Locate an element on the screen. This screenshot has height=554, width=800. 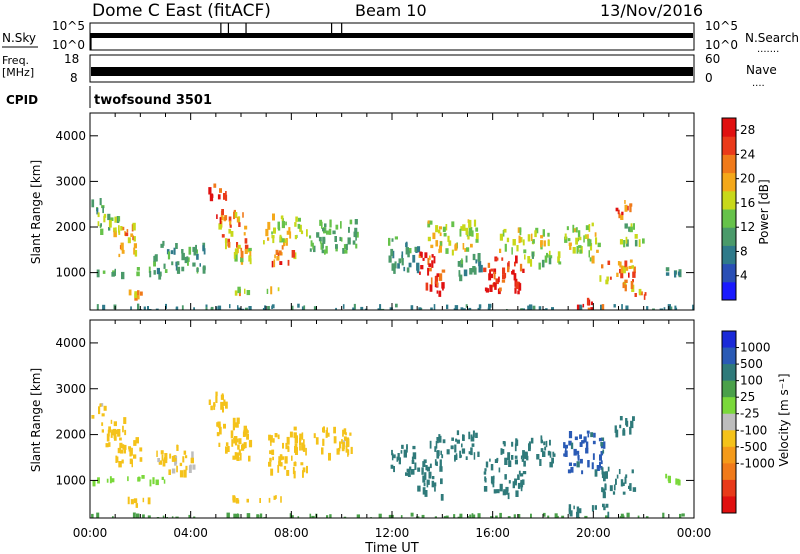
velocity-colorbar-swatch is located at coordinates (729, 488).